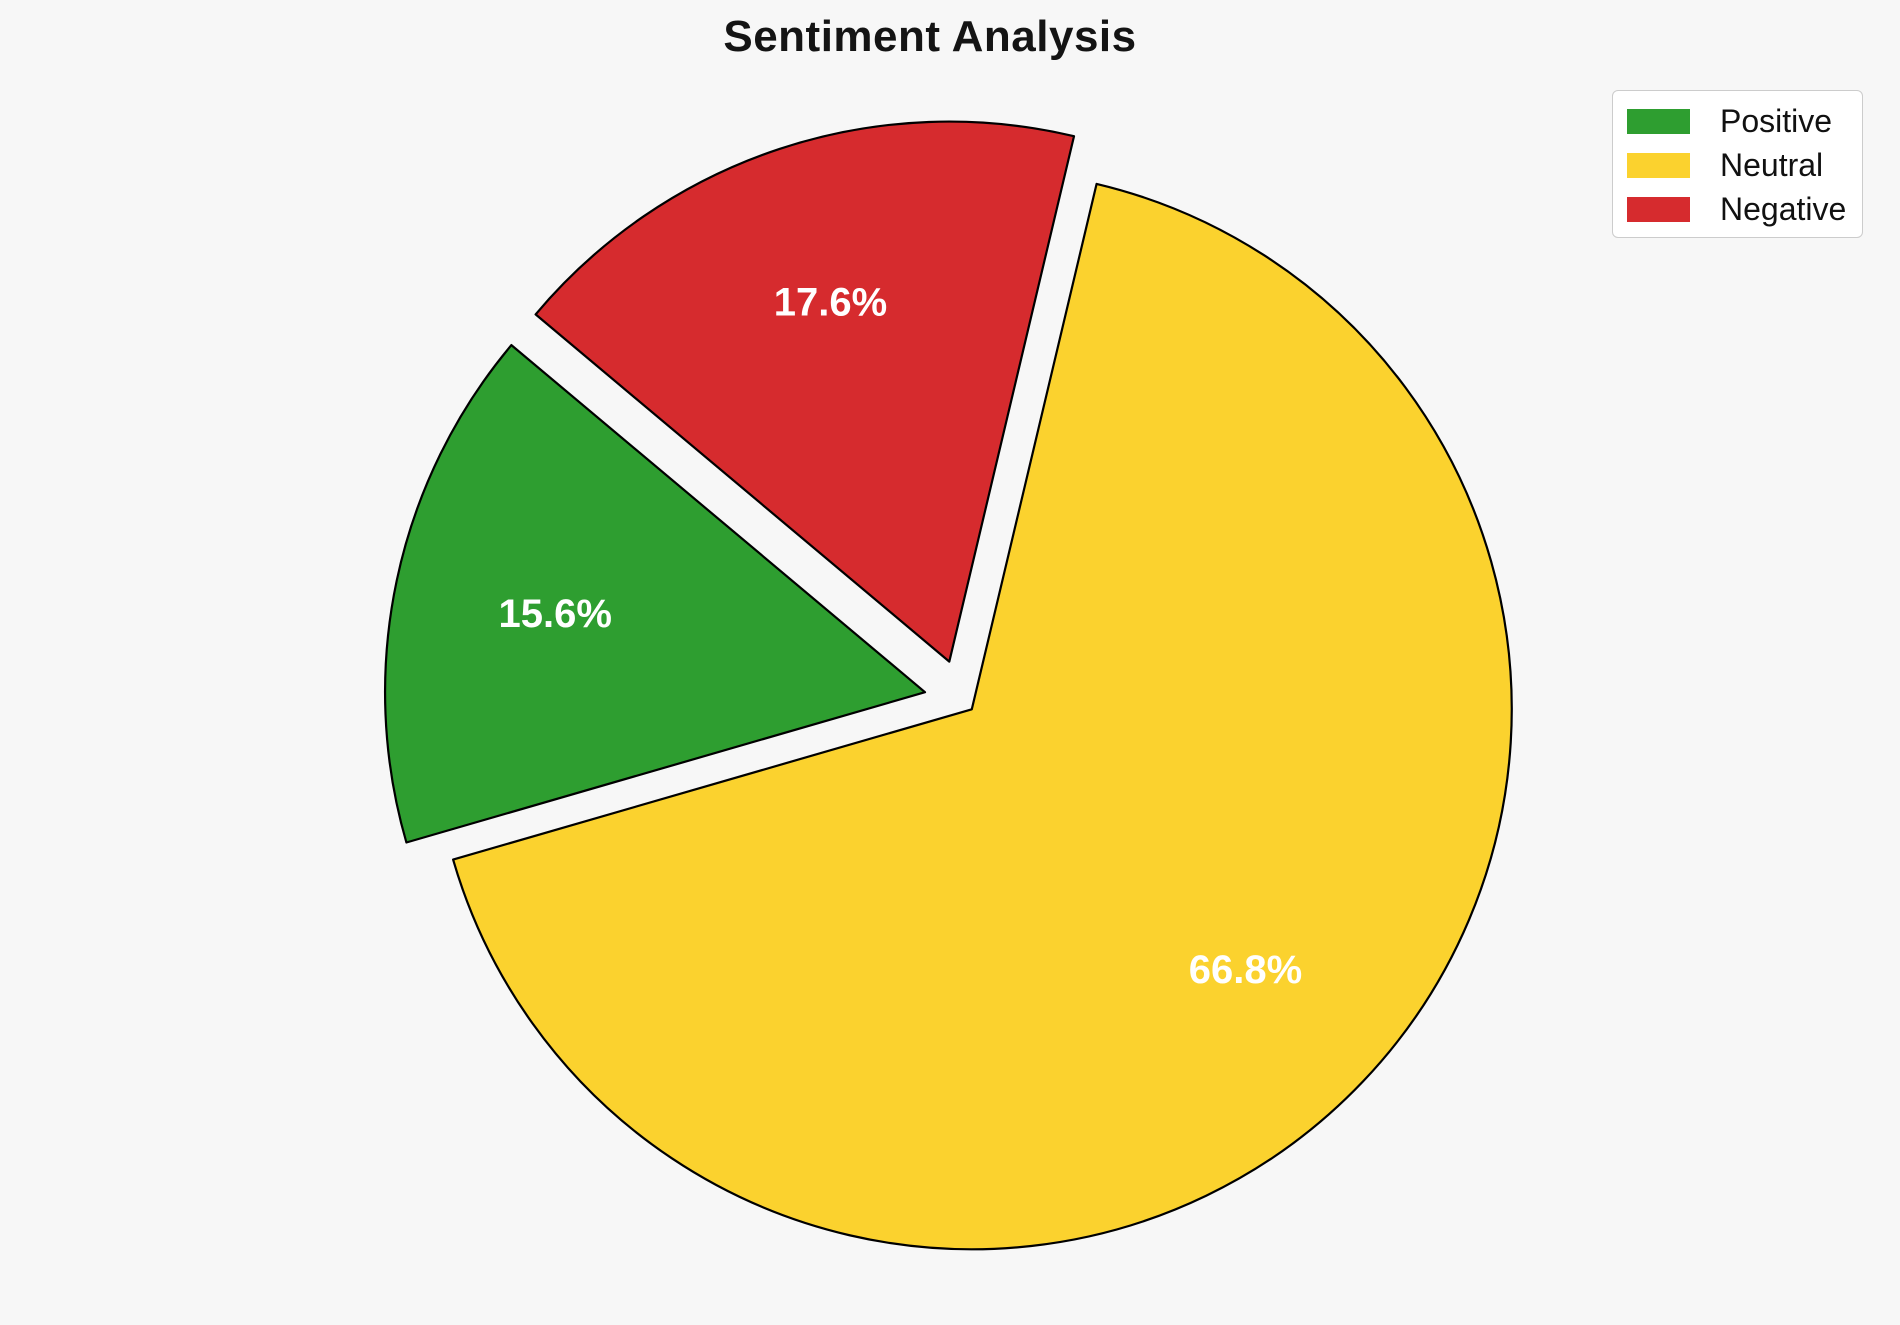  I want to click on pie-slice-label-positive: 15.6%, so click(554, 614).